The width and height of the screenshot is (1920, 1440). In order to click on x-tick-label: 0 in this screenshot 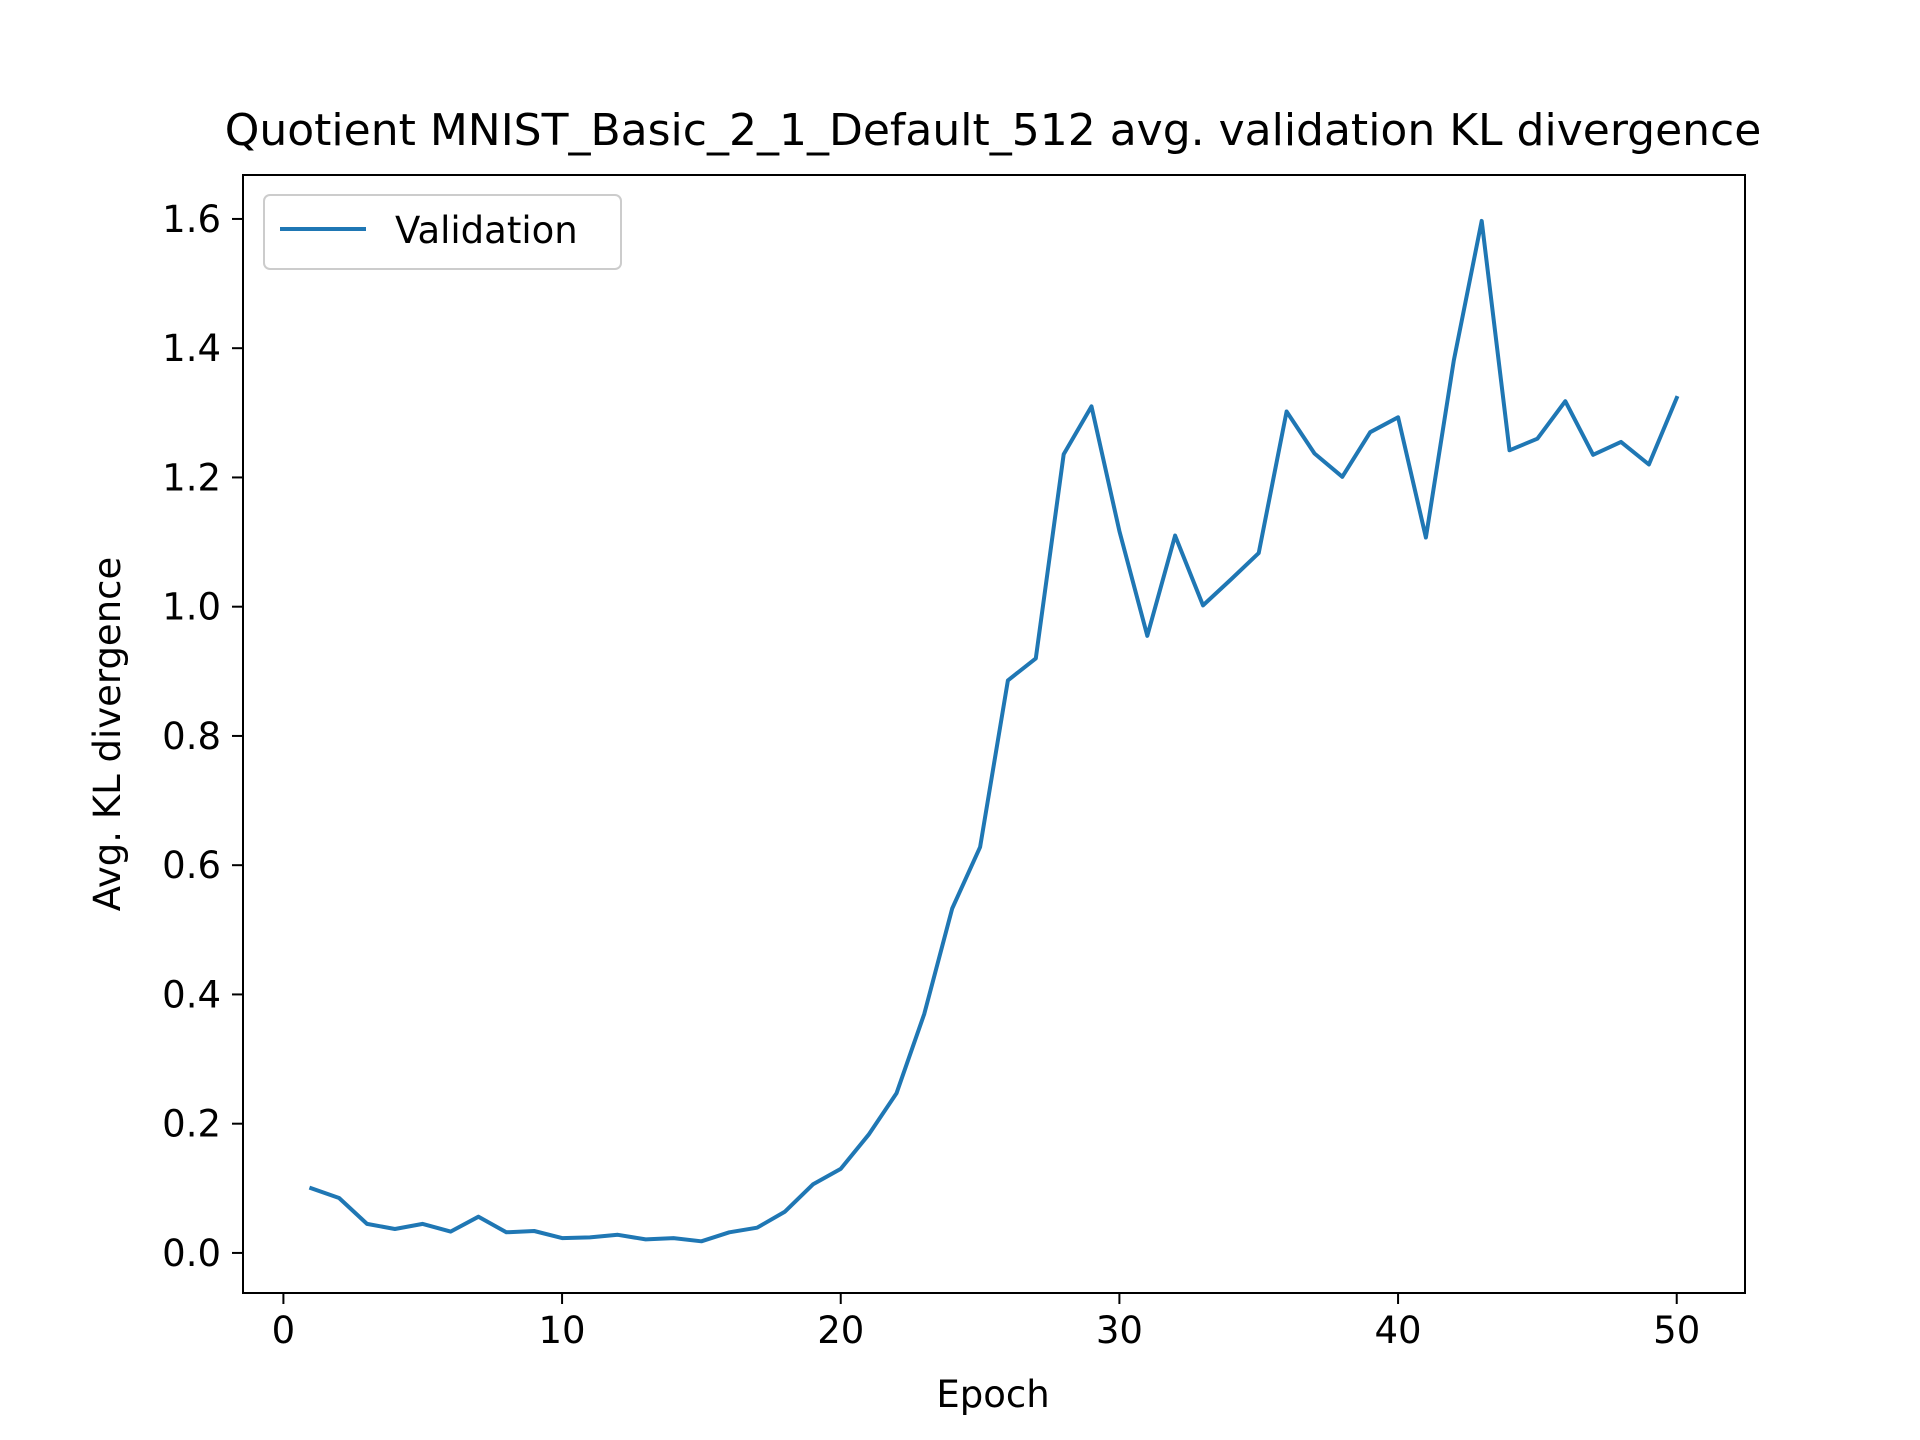, I will do `click(284, 1330)`.